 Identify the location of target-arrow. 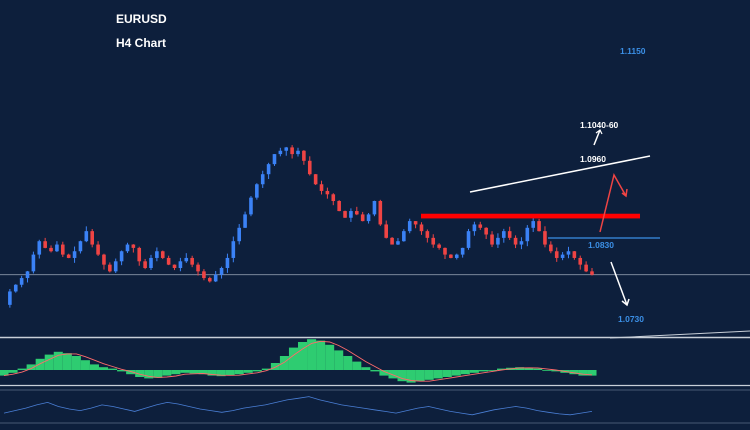
(619, 283).